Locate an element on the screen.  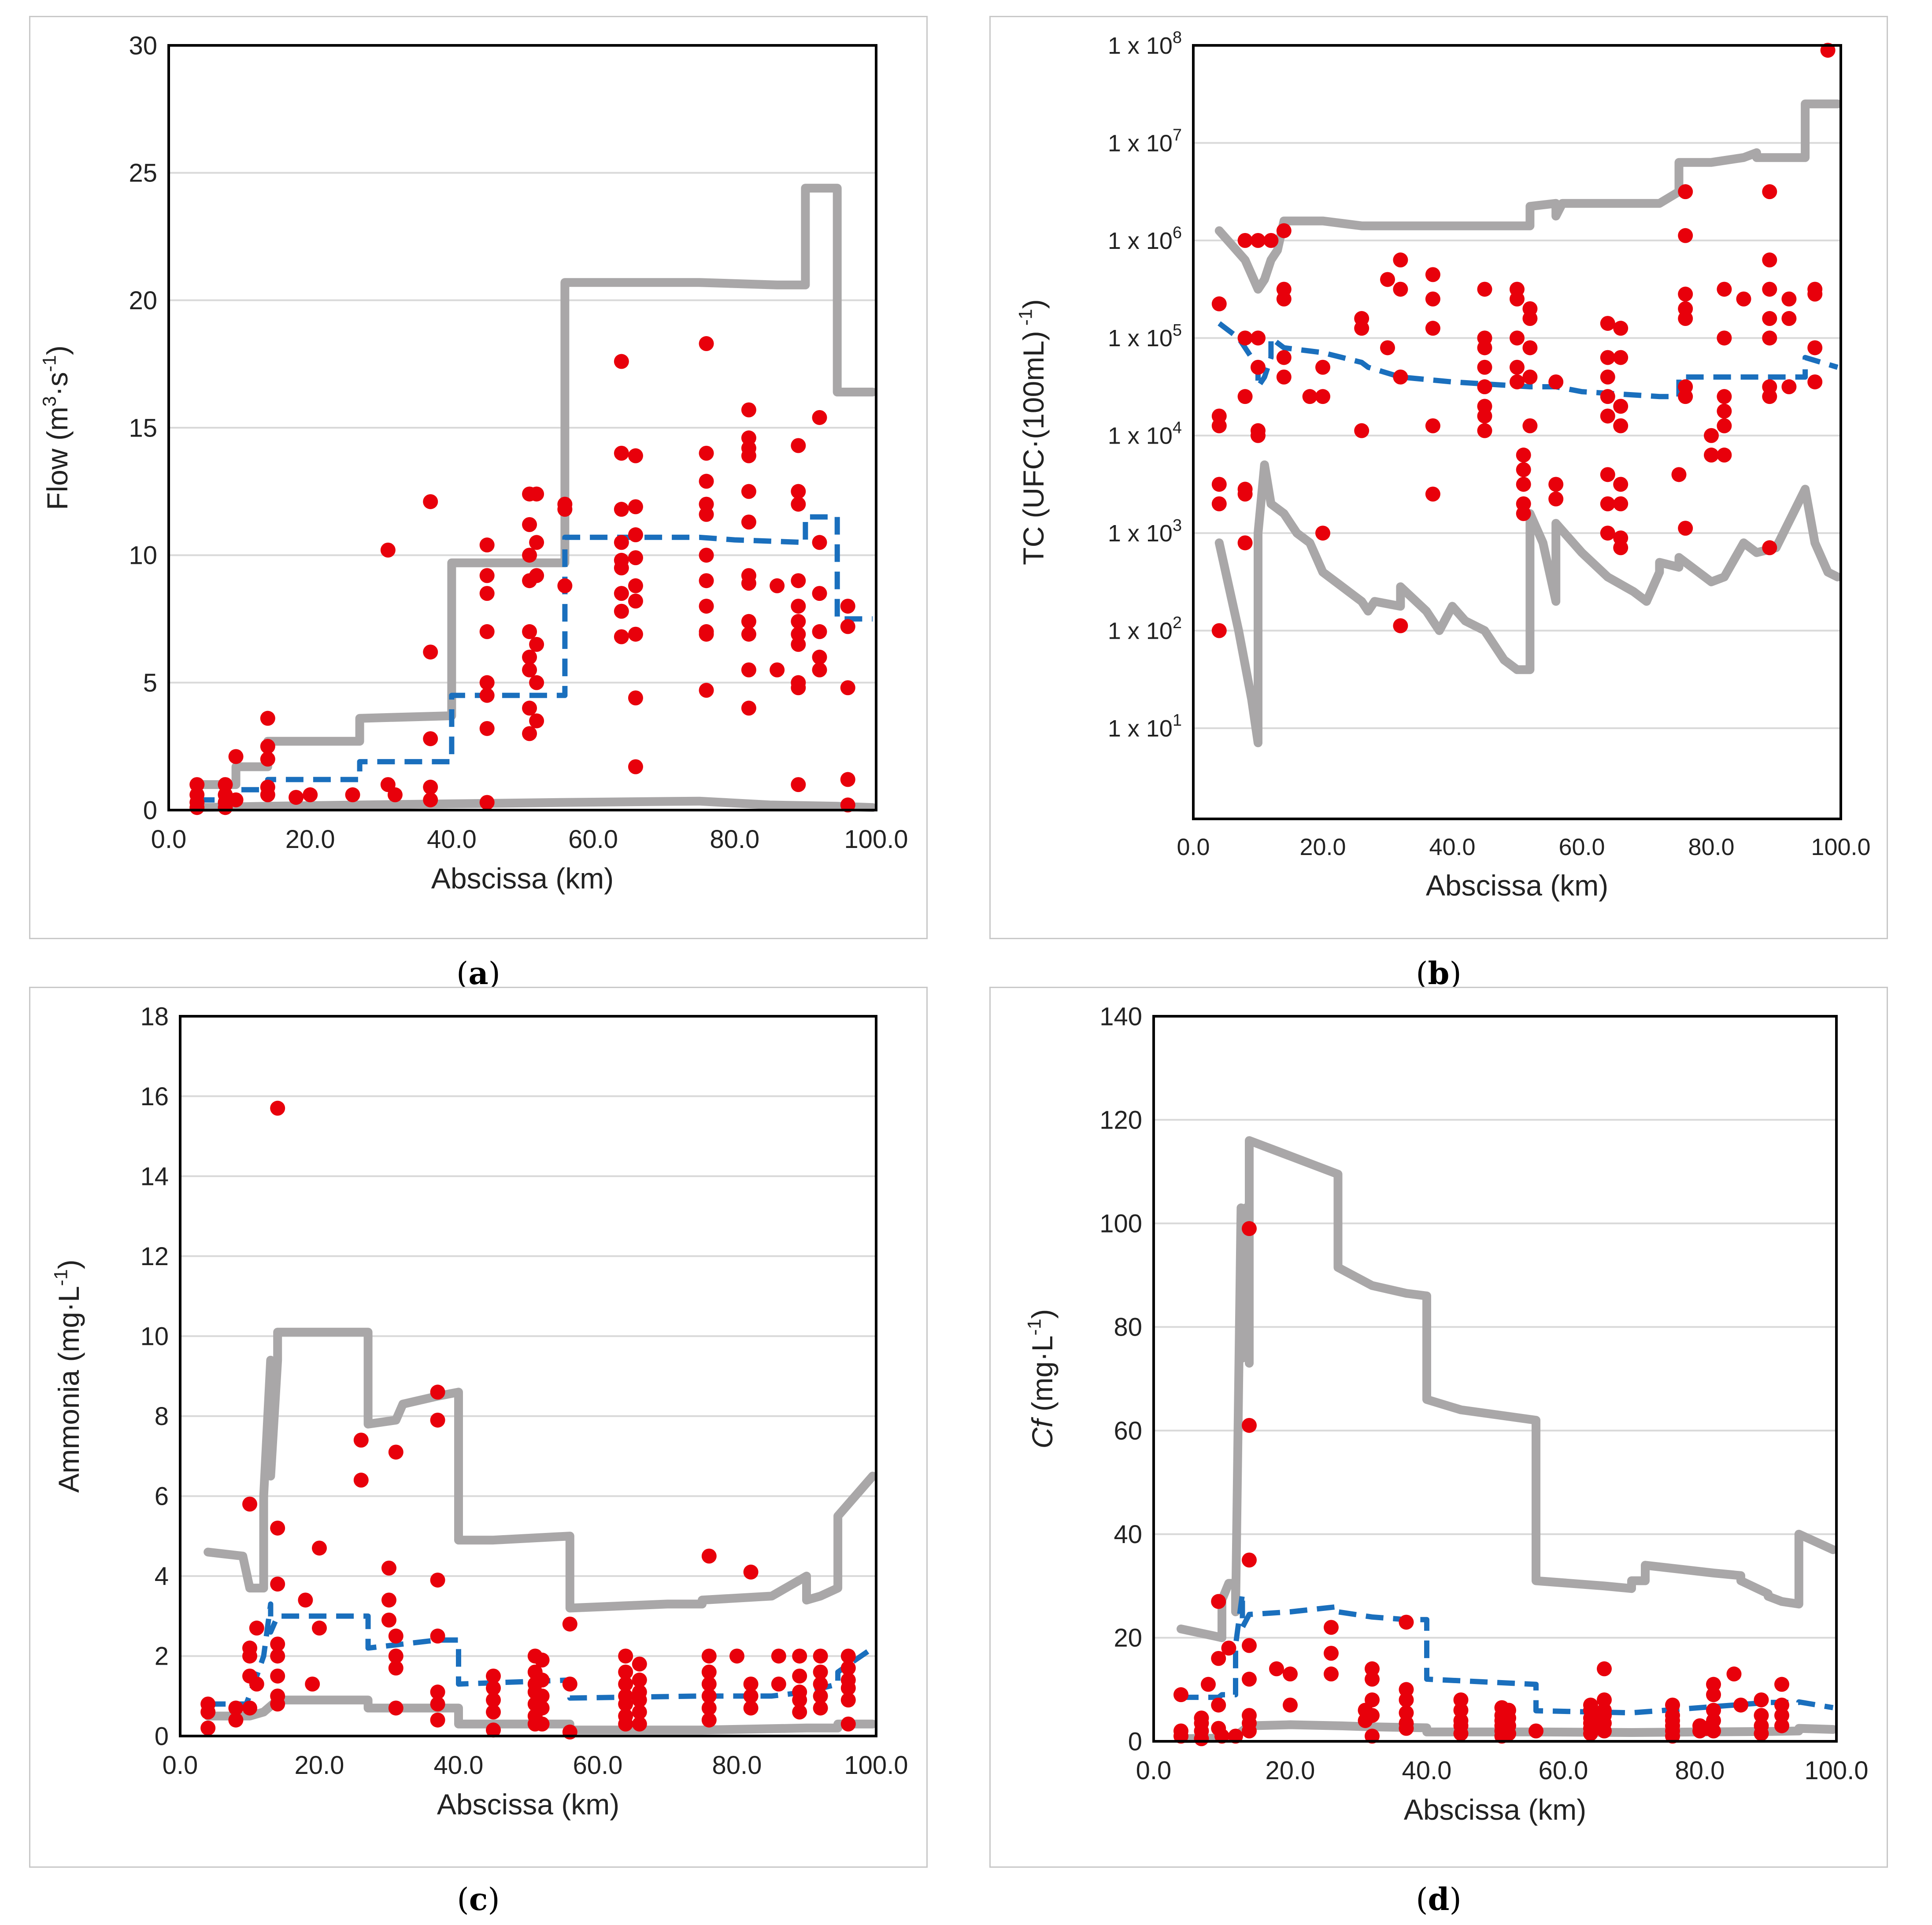
y-tick-label: 10 is located at coordinates (155, 1336).